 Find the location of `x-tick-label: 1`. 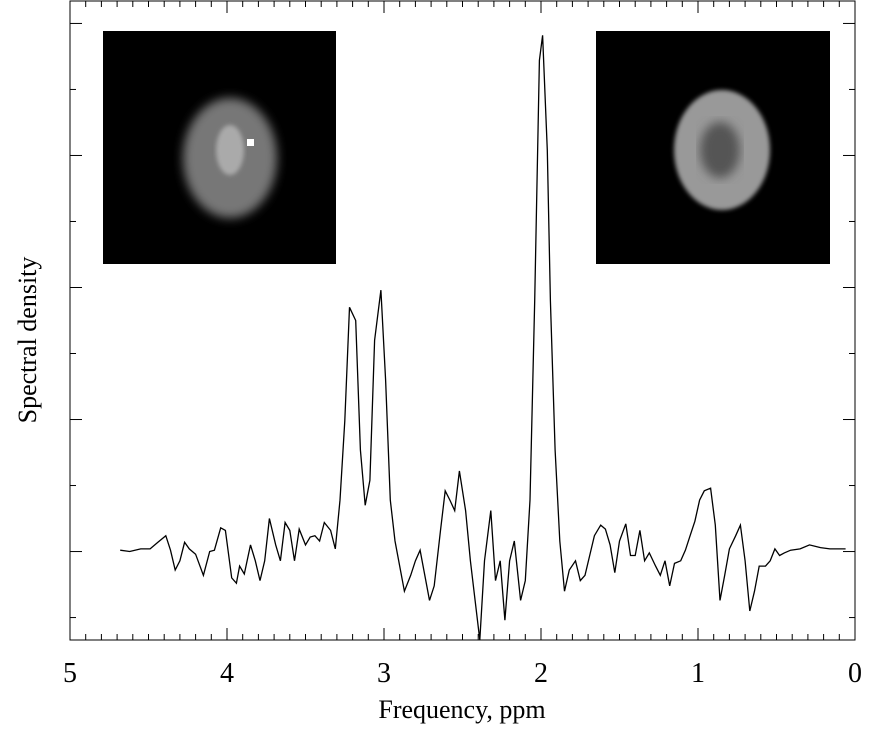

x-tick-label: 1 is located at coordinates (698, 673).